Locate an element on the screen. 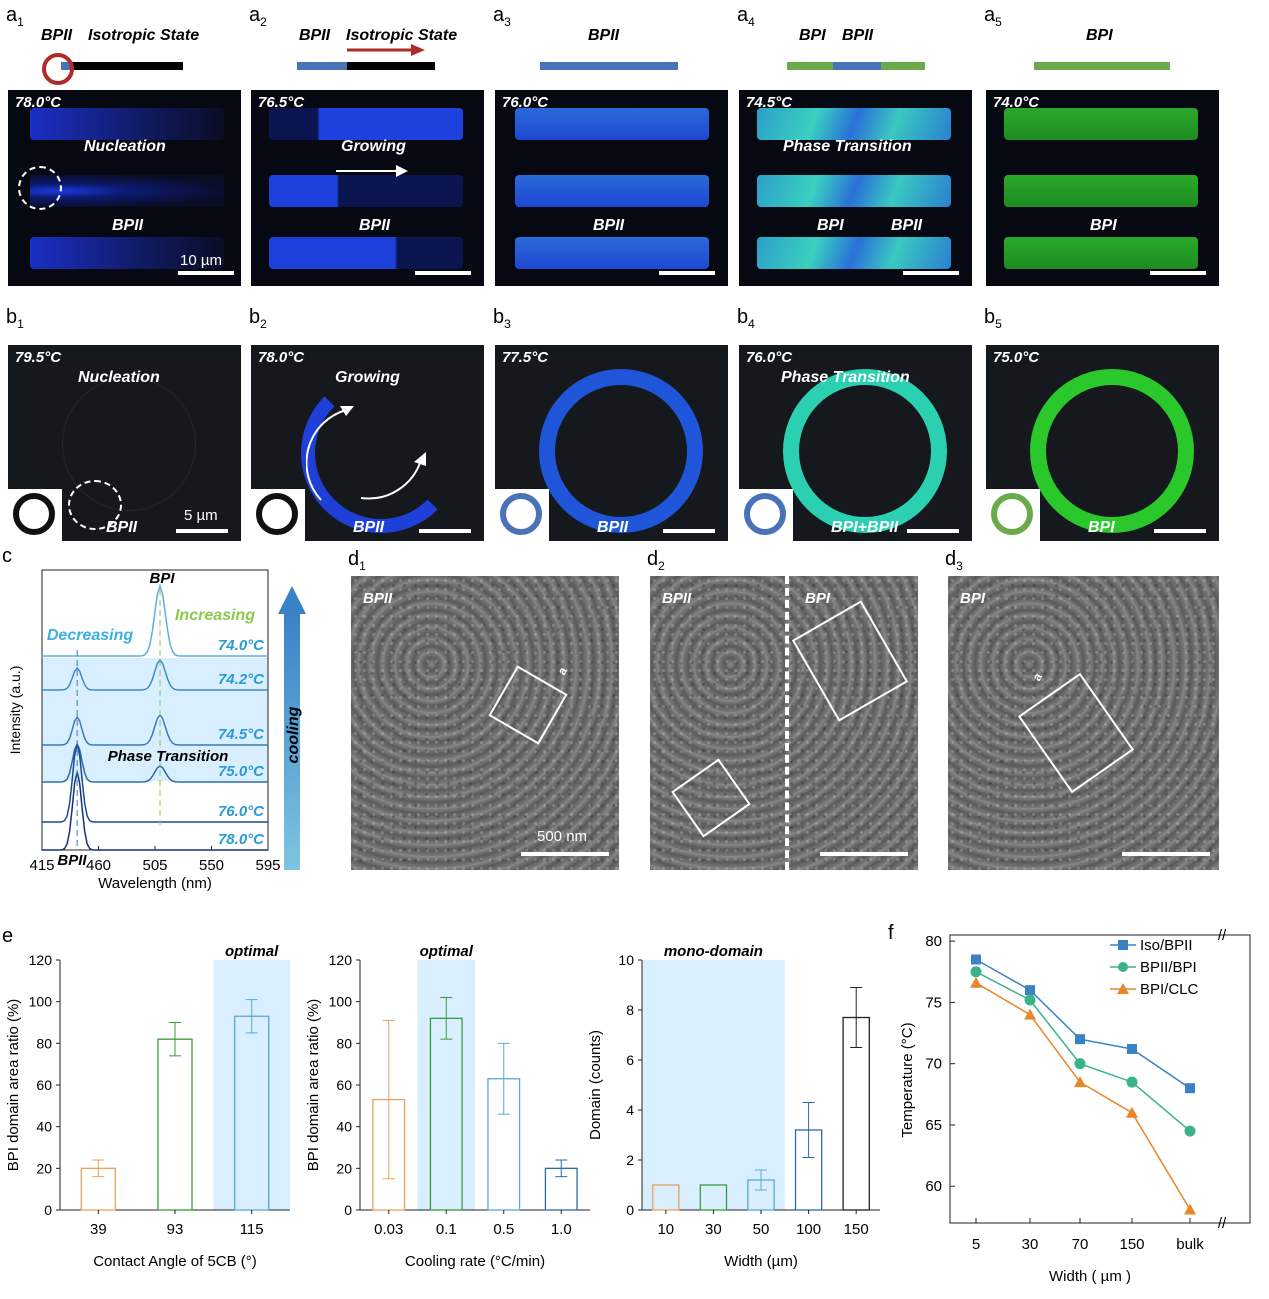 Image resolution: width=1269 pixels, height=1299 pixels. highlight-region is located at coordinates (251, 1085).